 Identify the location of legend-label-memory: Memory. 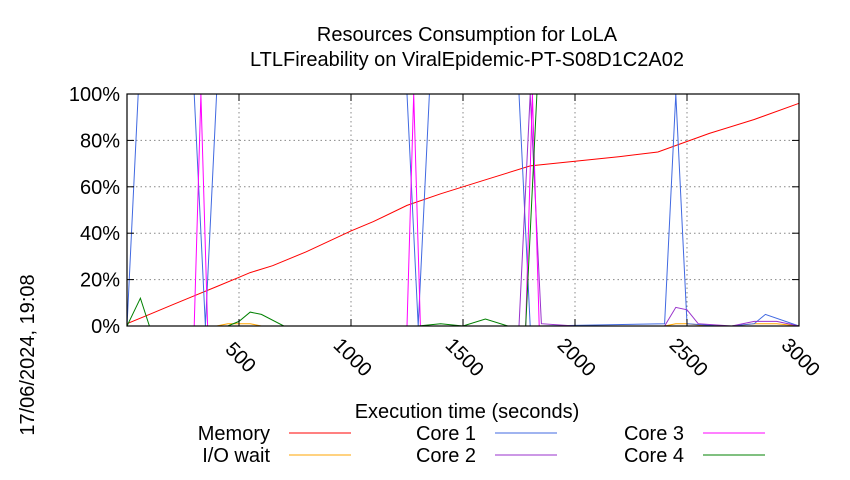
(234, 434).